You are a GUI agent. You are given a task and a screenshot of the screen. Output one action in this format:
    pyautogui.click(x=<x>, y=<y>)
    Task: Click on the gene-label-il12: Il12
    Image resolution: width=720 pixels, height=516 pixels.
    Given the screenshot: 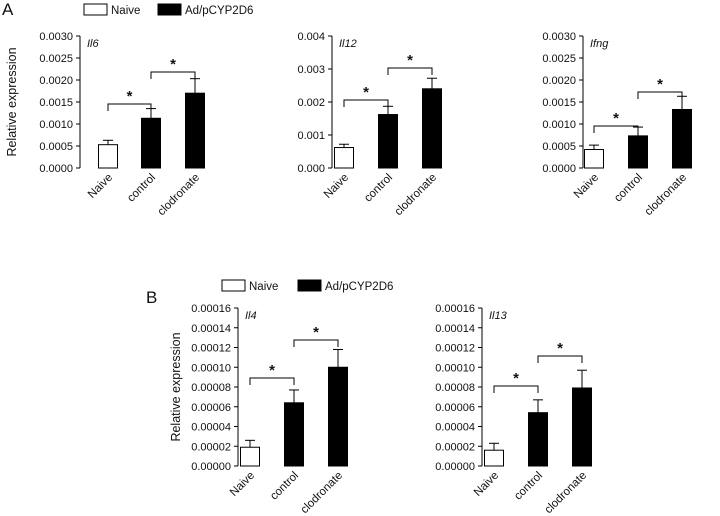 What is the action you would take?
    pyautogui.click(x=348, y=44)
    